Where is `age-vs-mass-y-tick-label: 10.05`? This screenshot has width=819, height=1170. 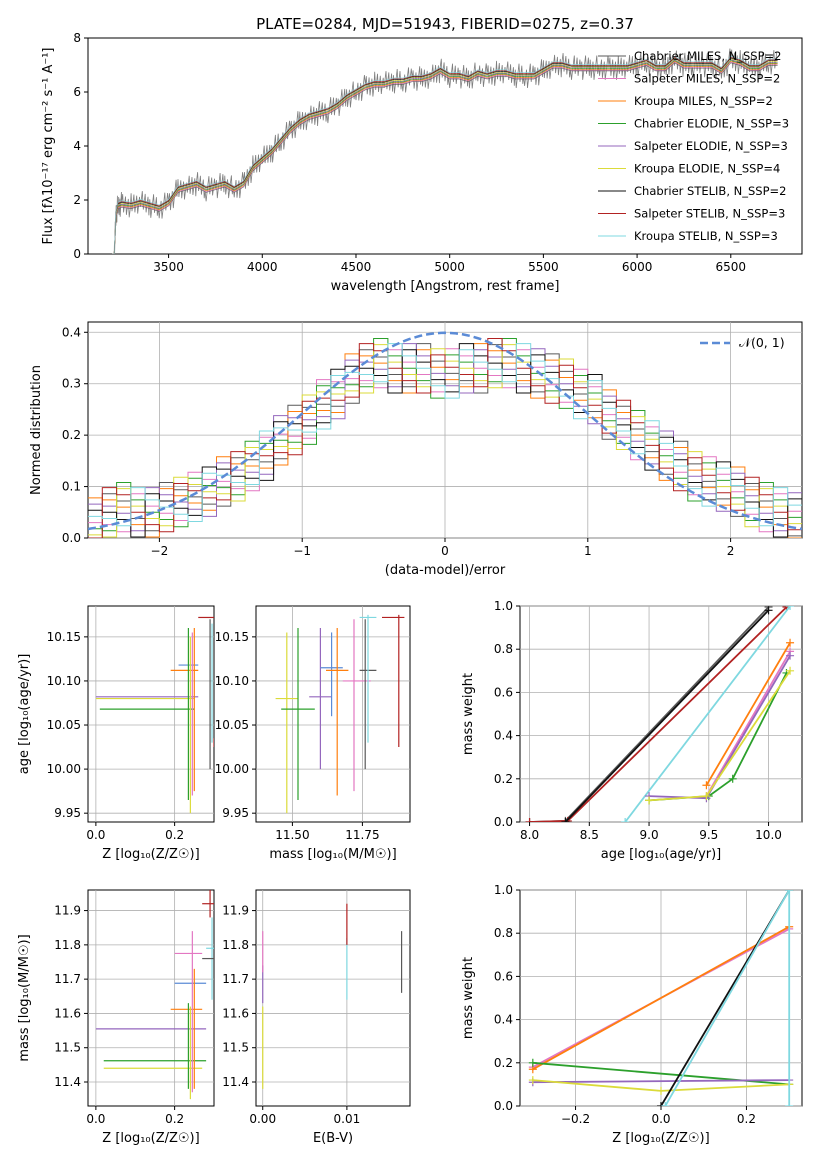
age-vs-mass-y-tick-label: 10.05 is located at coordinates (232, 725).